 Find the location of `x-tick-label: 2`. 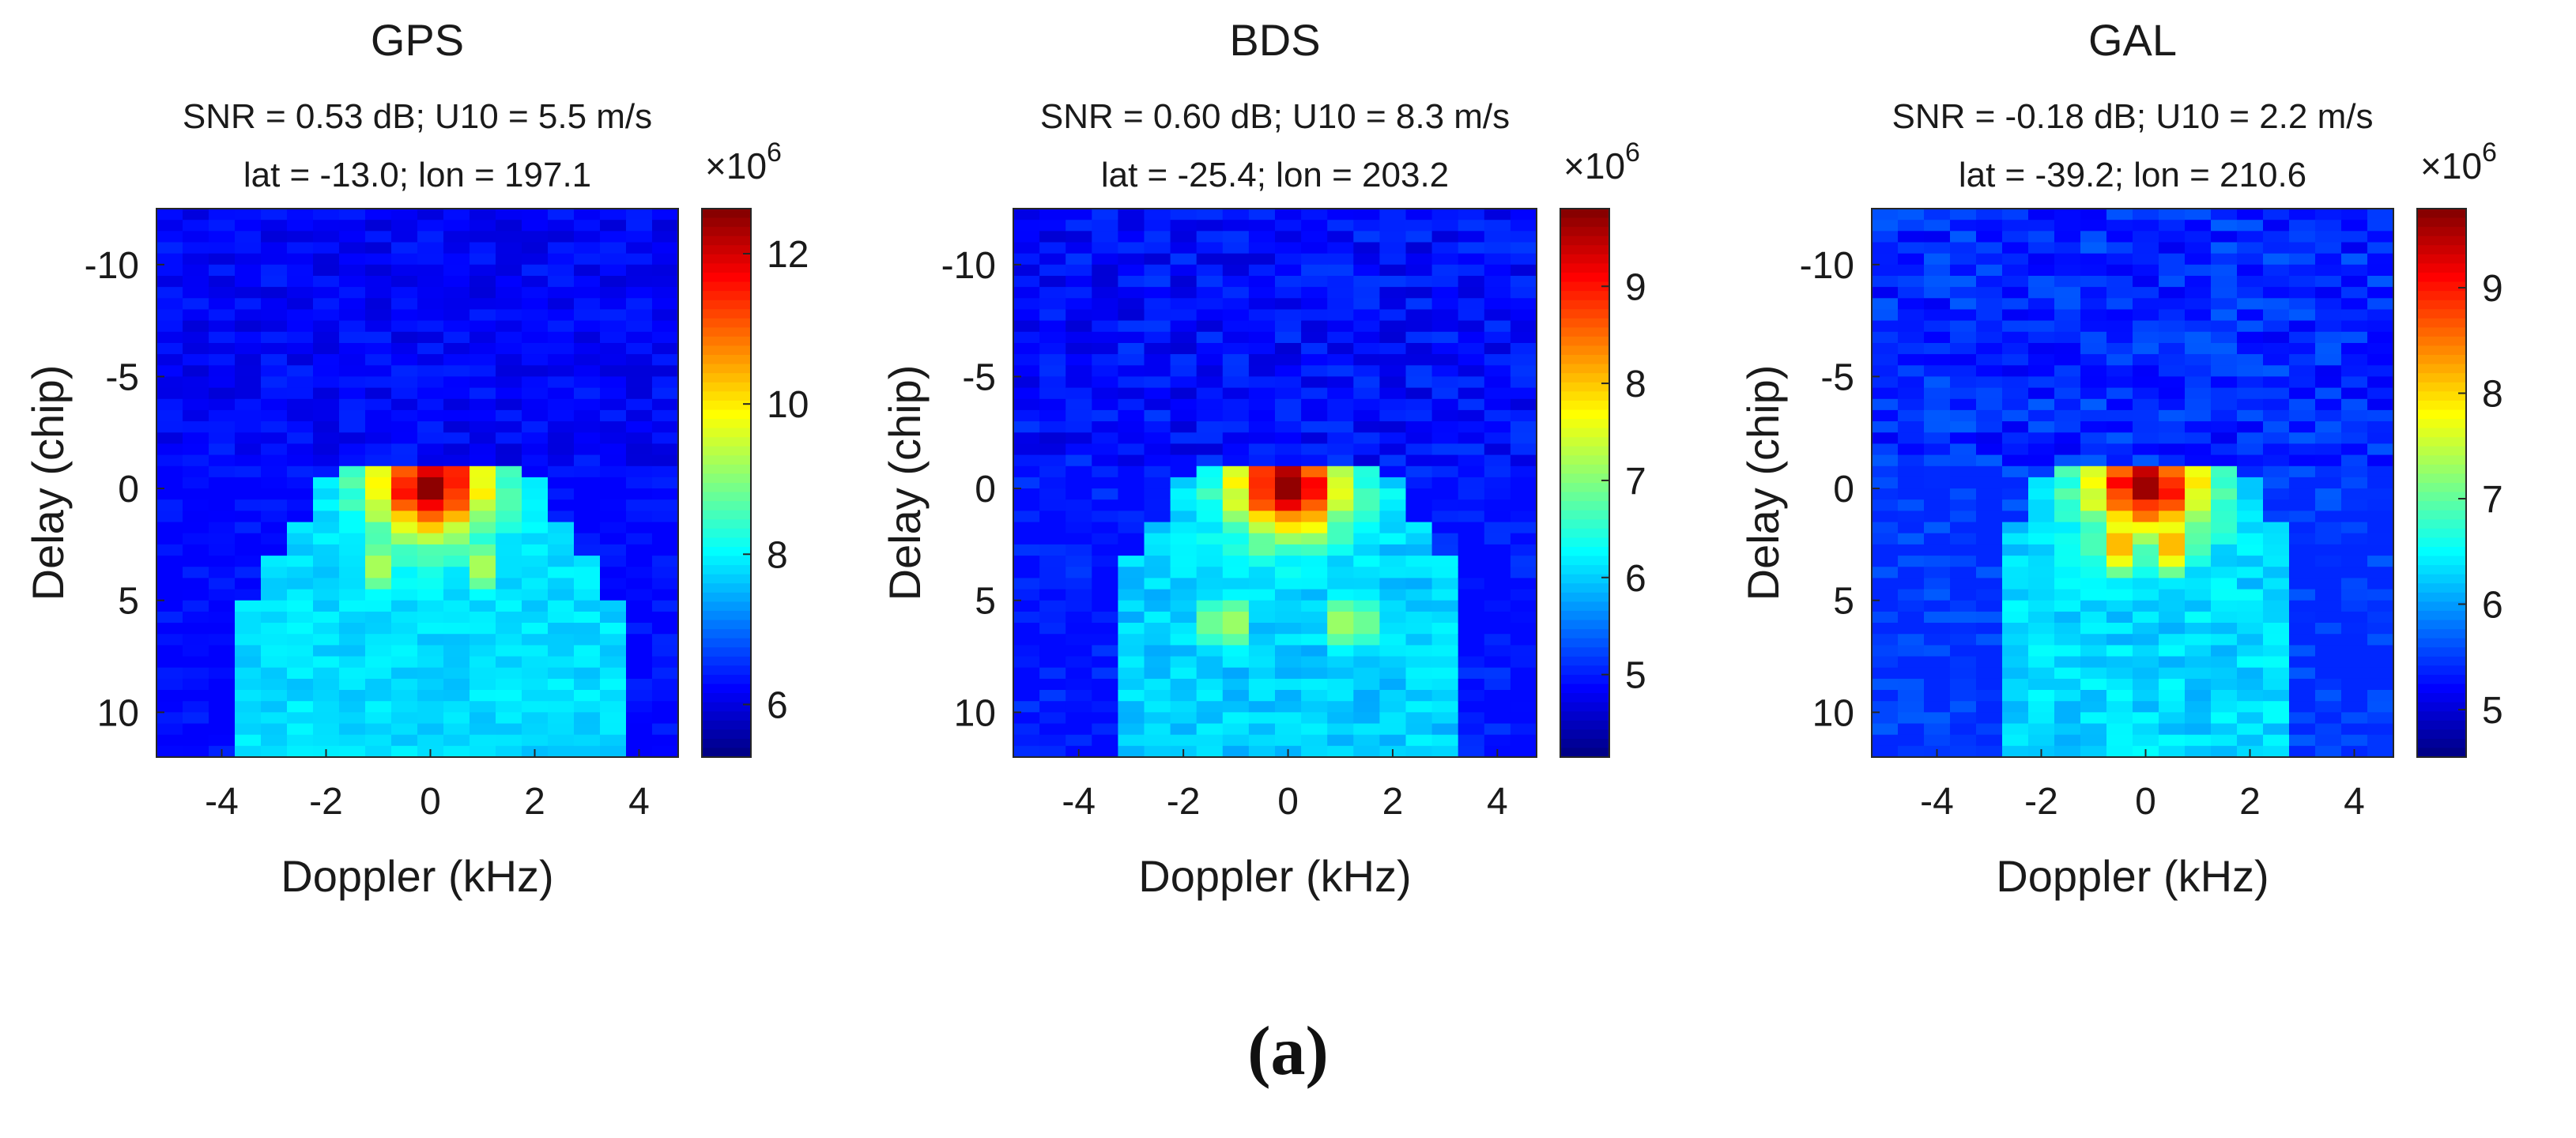

x-tick-label: 2 is located at coordinates (2250, 802).